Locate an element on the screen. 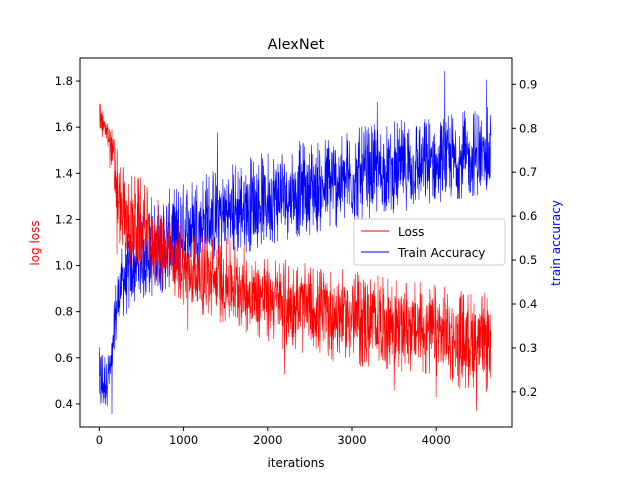 This screenshot has width=640, height=484. x-axis-label: iterations is located at coordinates (296, 463).